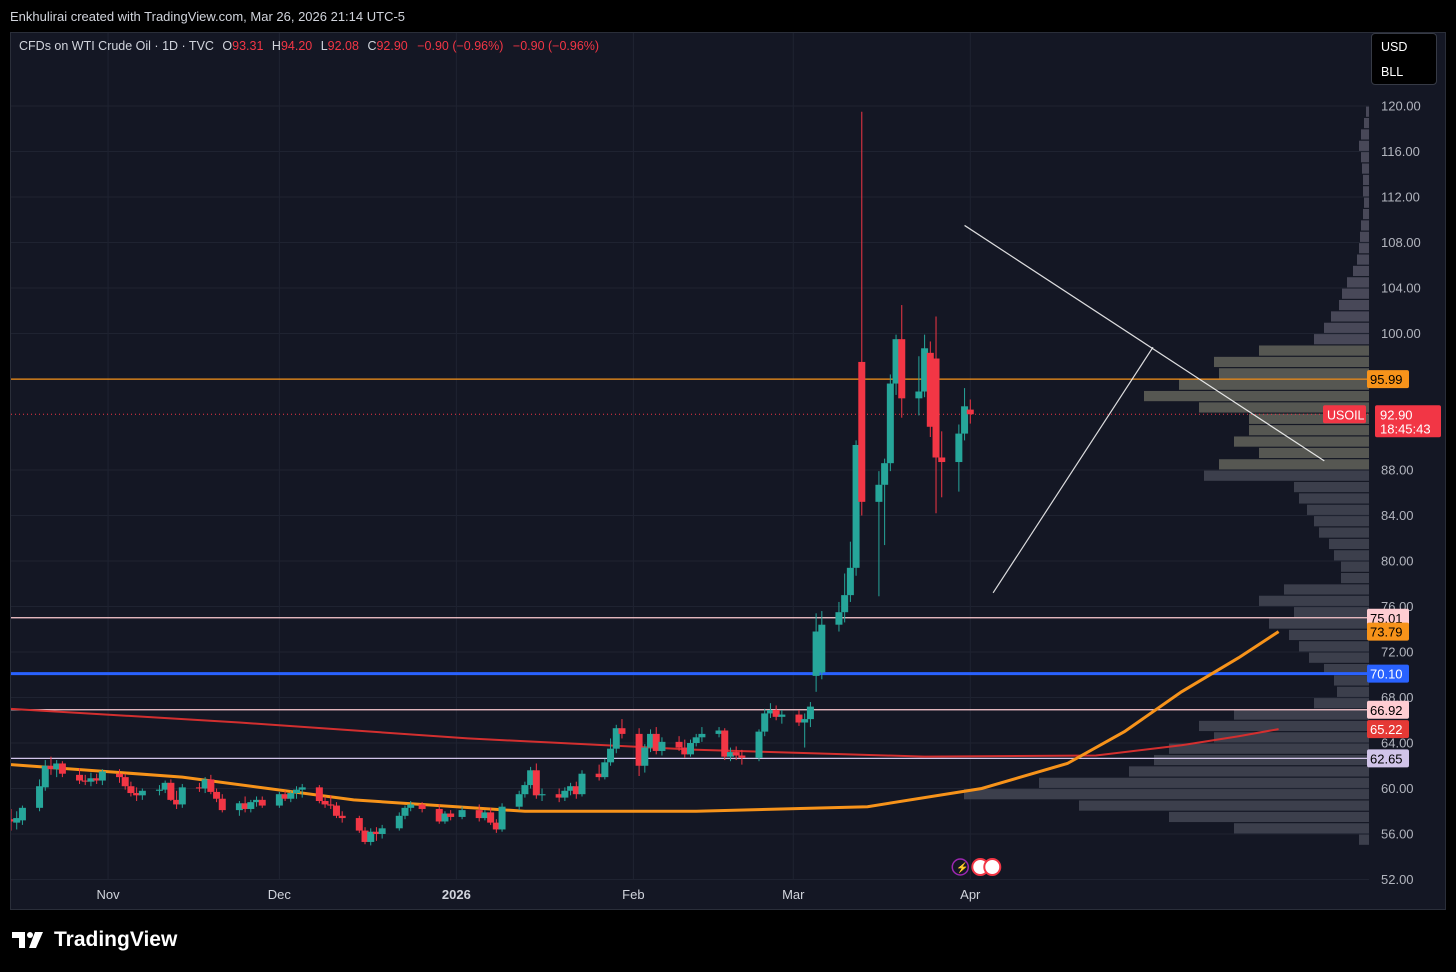 The width and height of the screenshot is (1456, 972). Describe the element at coordinates (1392, 72) in the screenshot. I see `unit-label: BLL` at that location.